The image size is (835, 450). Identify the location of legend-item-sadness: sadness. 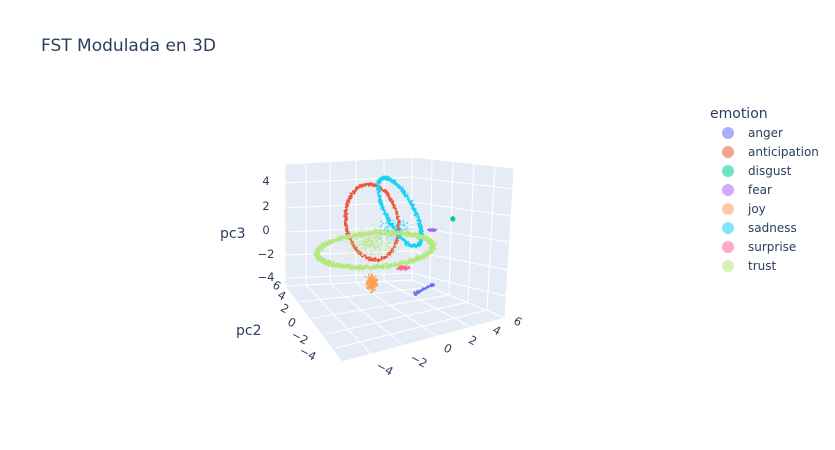
(759, 228).